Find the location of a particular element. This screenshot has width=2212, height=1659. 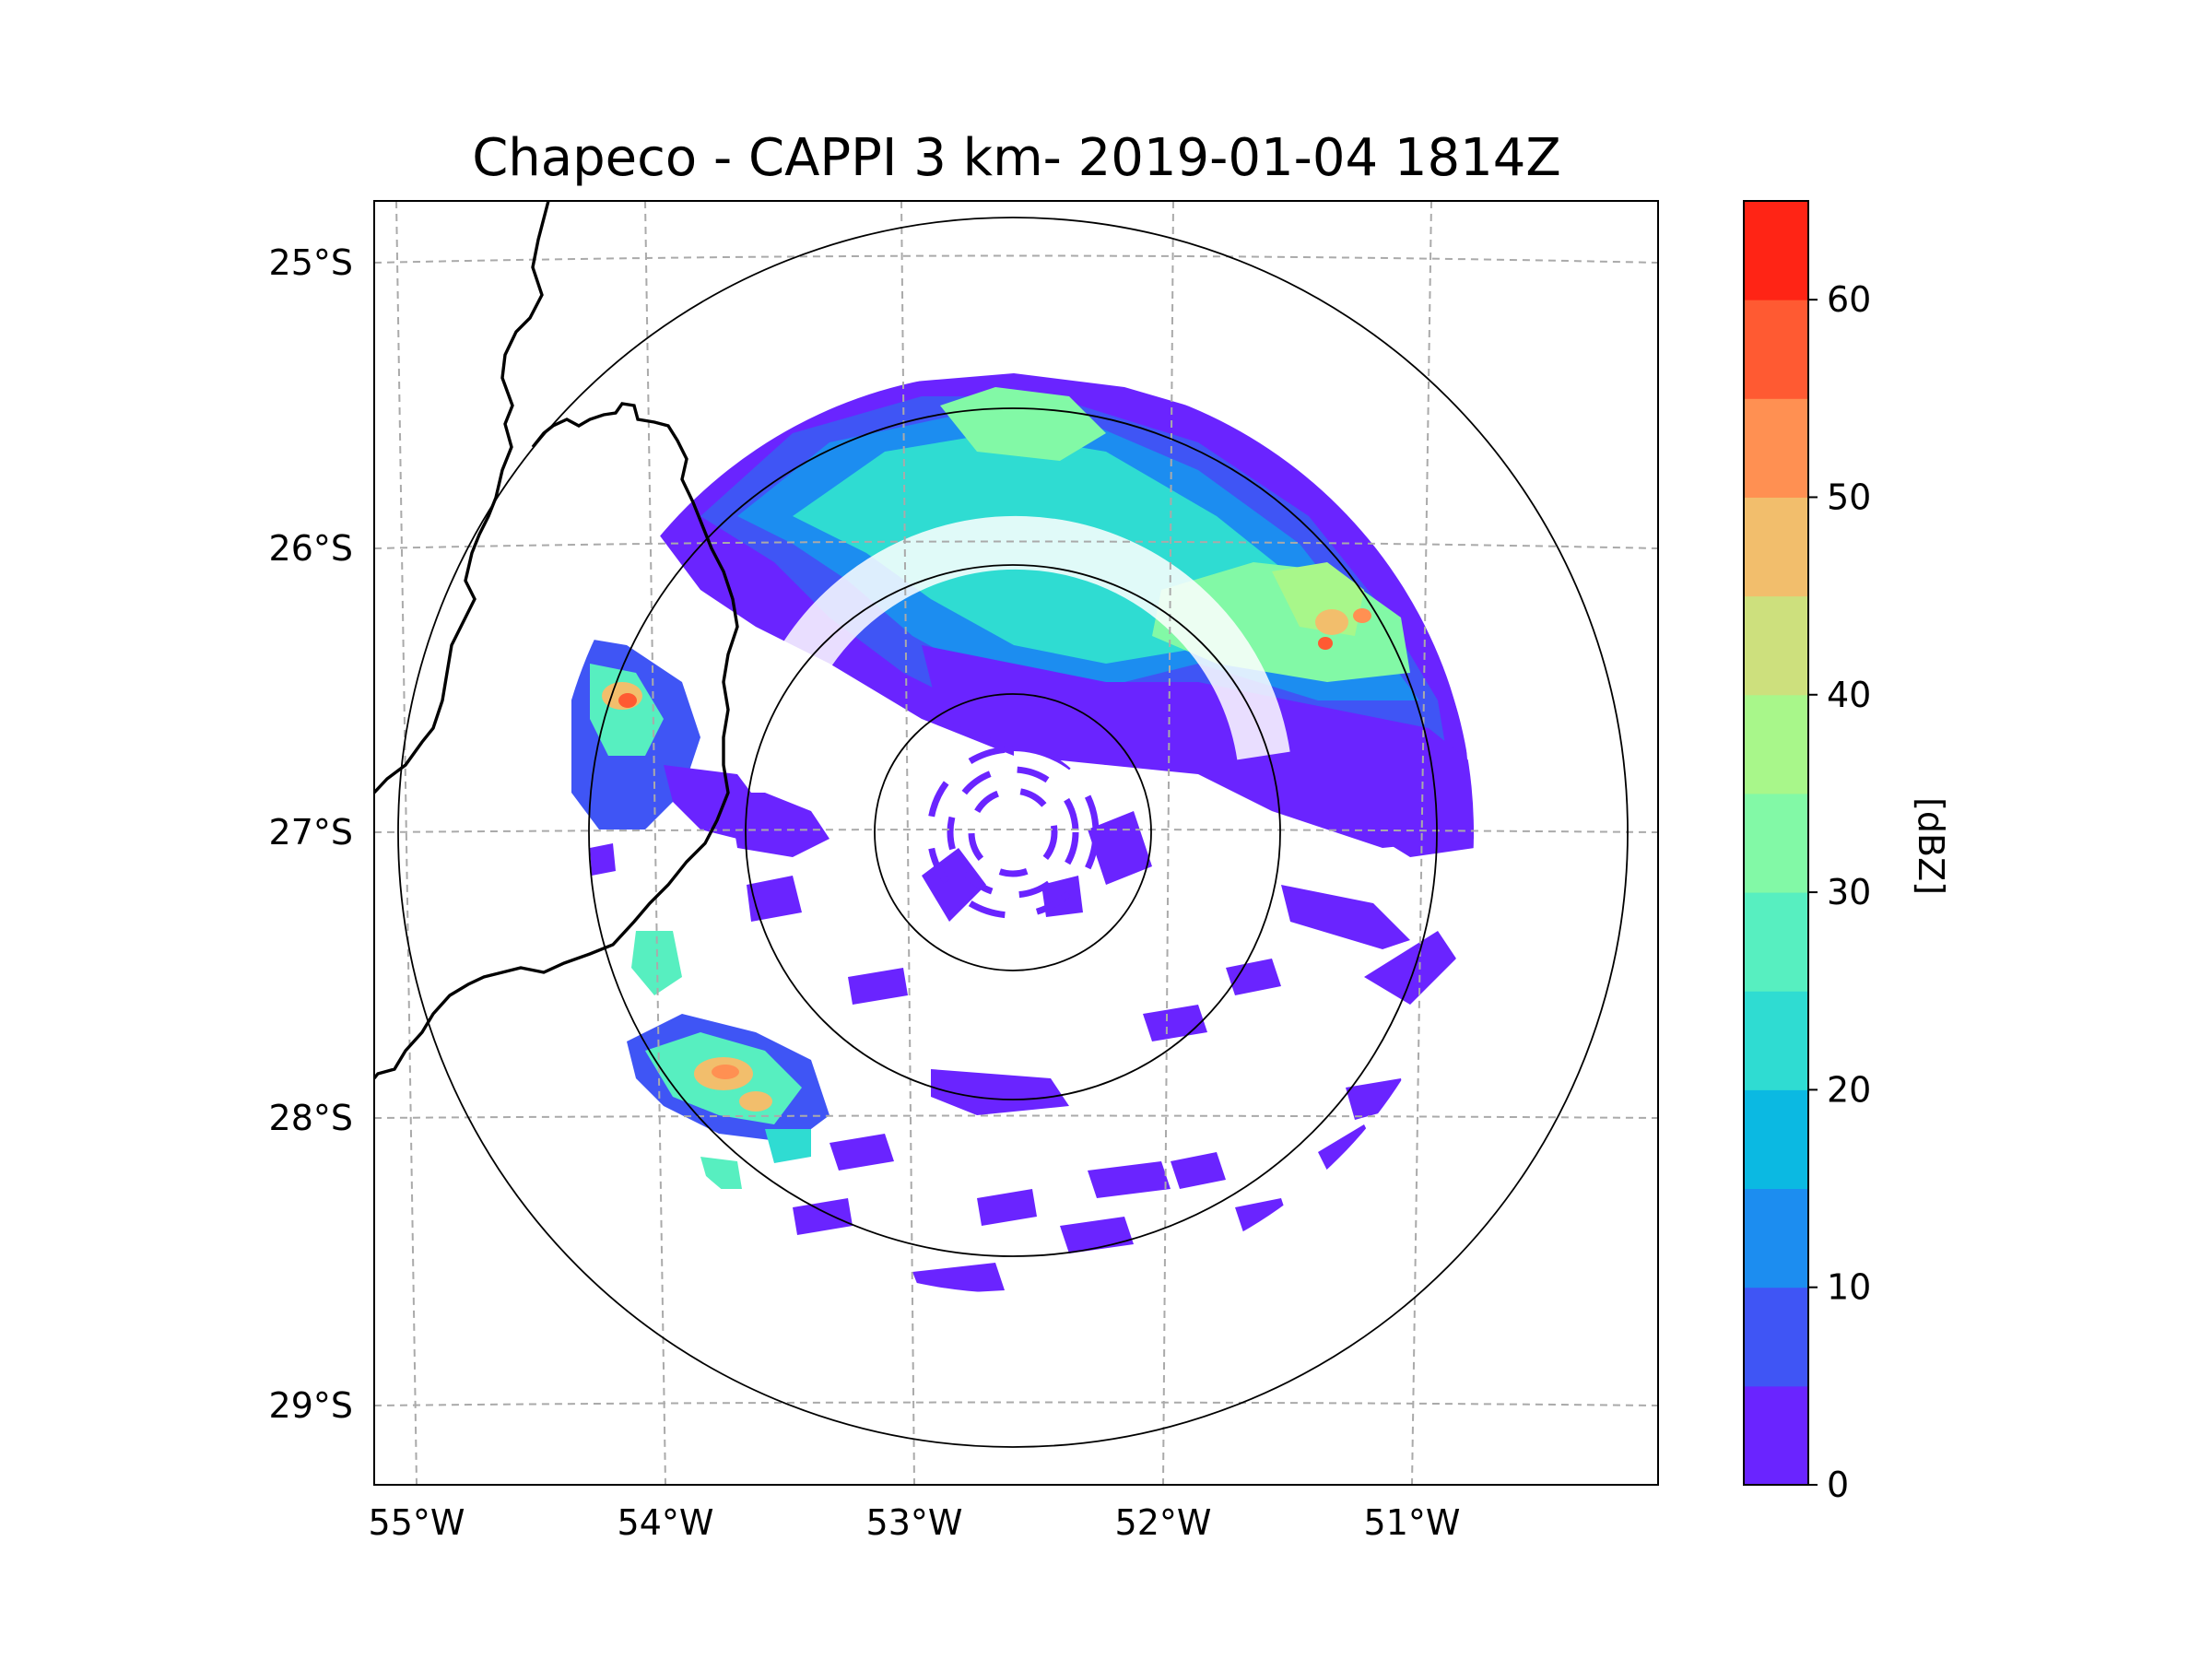

figure-title: Chapeco - CAPPI 3 km- 2019-01-04 1814Z is located at coordinates (1016, 158).